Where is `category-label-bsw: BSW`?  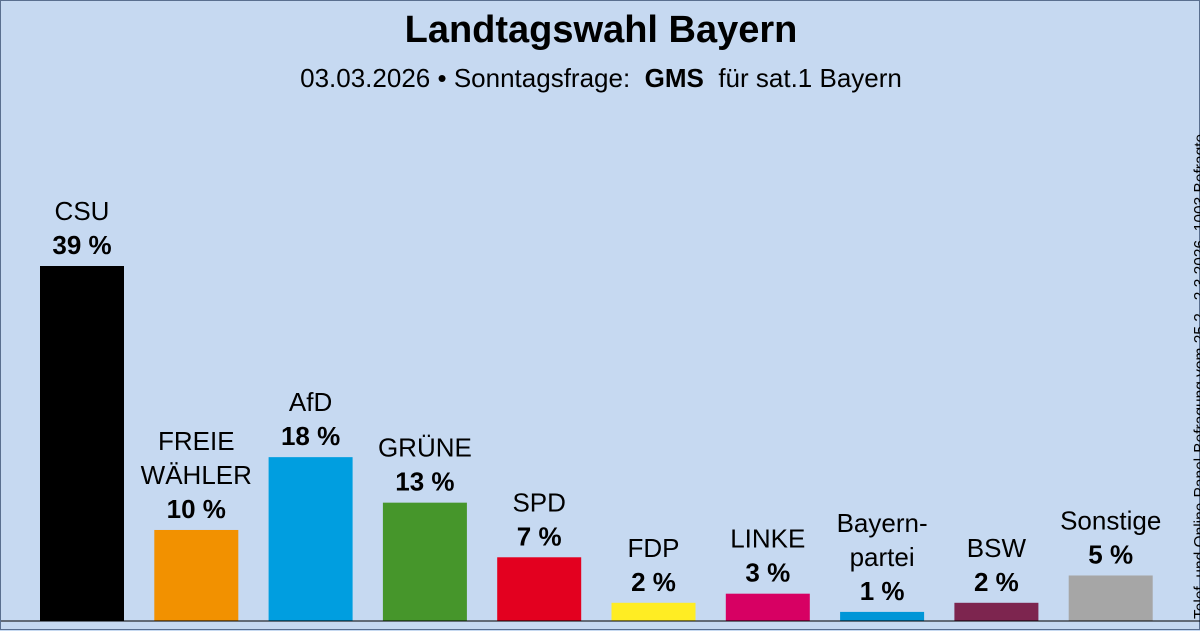 category-label-bsw: BSW is located at coordinates (997, 548).